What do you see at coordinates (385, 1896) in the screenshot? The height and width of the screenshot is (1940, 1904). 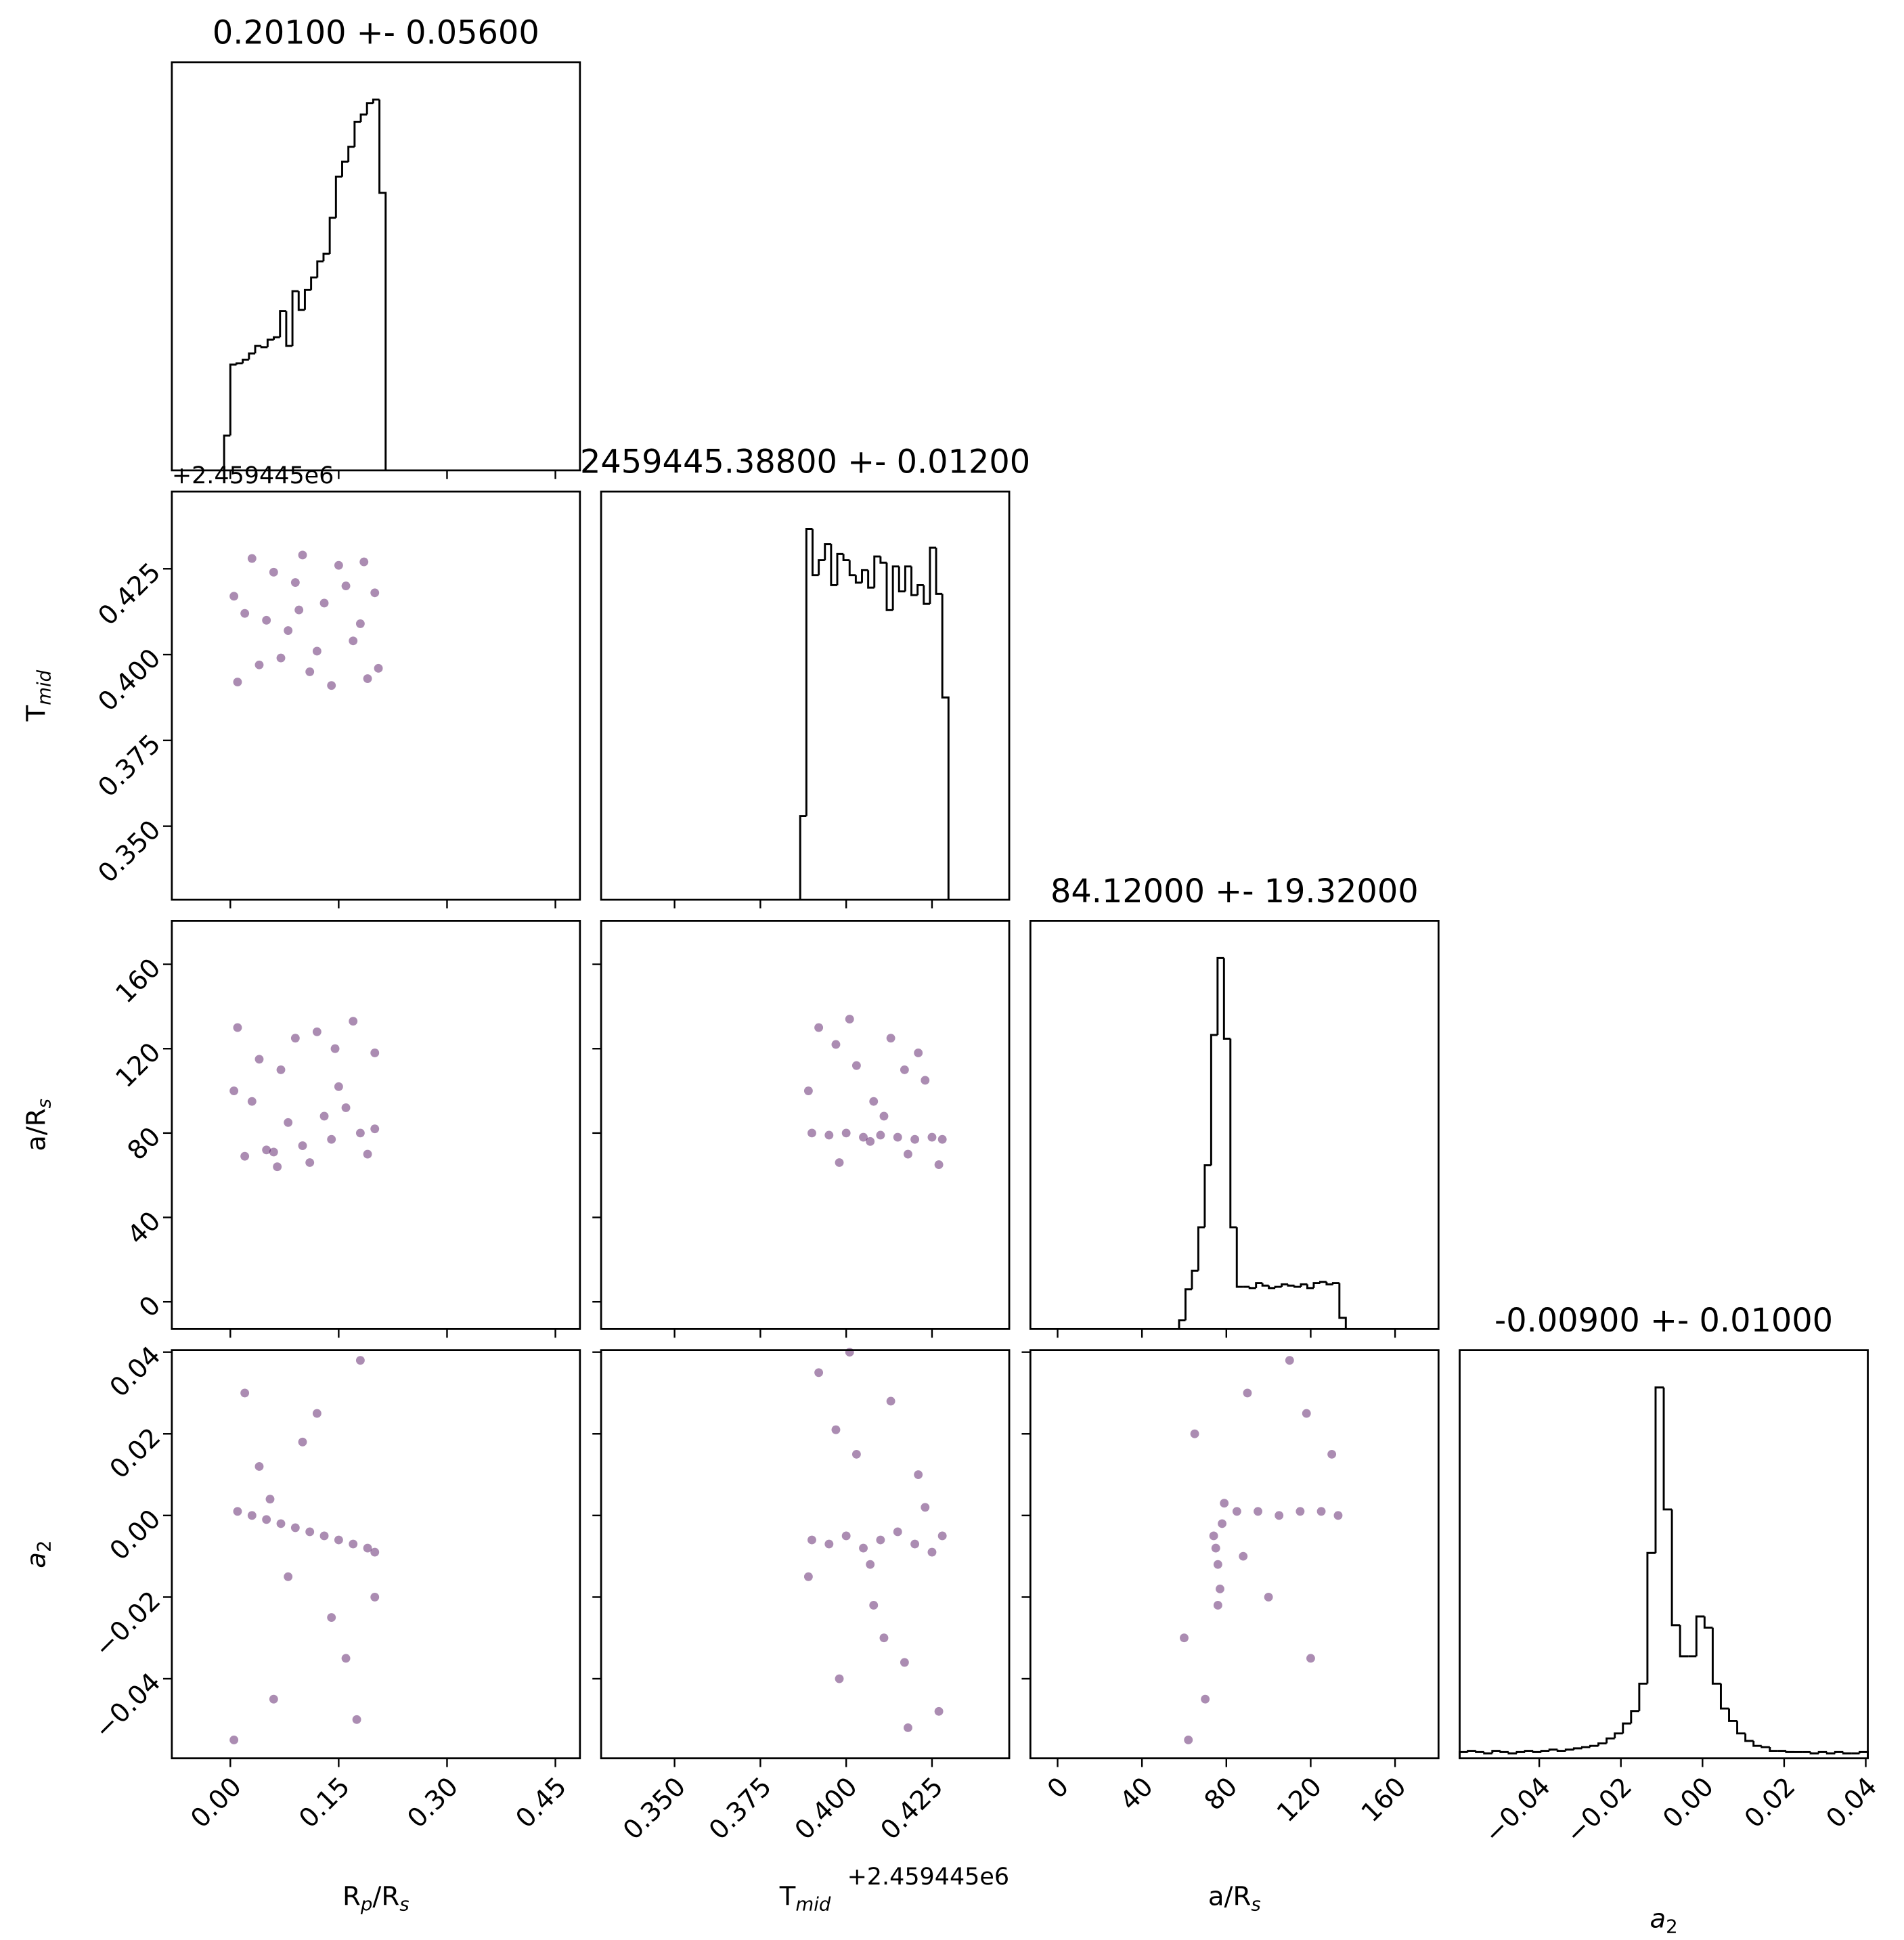 I see `axis-label-part: /R` at bounding box center [385, 1896].